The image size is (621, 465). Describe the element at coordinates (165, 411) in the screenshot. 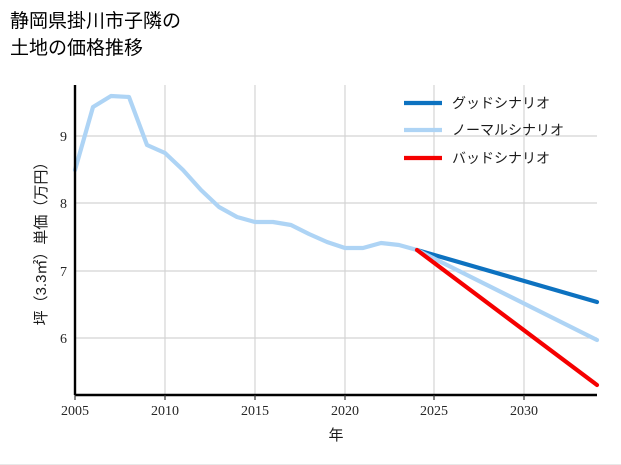

I see `x-tick-label-2010: 2010` at that location.